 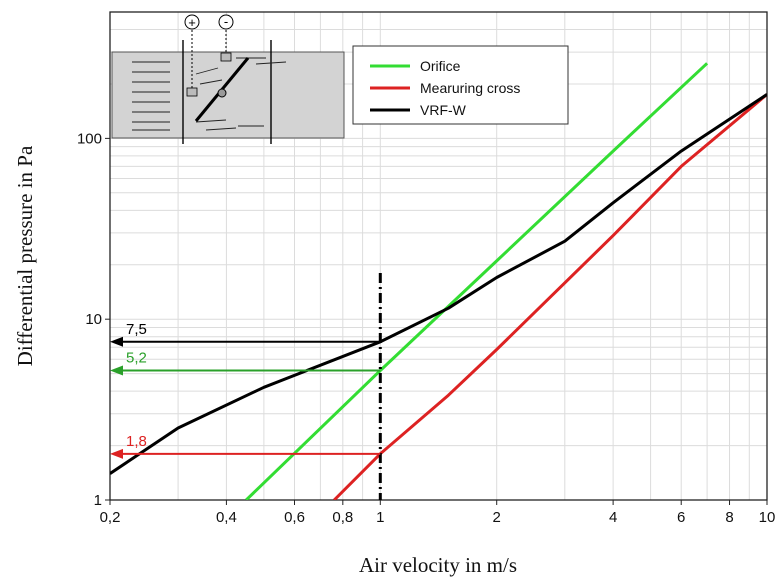 I want to click on inset-sensor-minus, so click(x=226, y=57).